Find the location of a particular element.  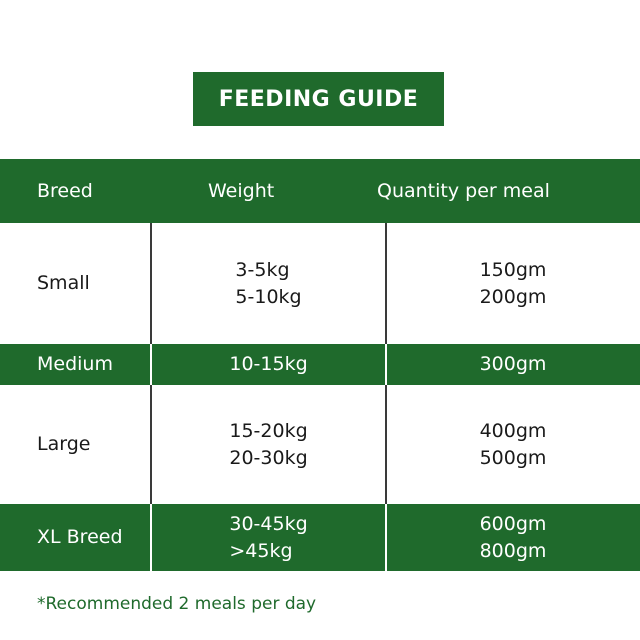

weight-value: 3-5kg is located at coordinates (262, 269).